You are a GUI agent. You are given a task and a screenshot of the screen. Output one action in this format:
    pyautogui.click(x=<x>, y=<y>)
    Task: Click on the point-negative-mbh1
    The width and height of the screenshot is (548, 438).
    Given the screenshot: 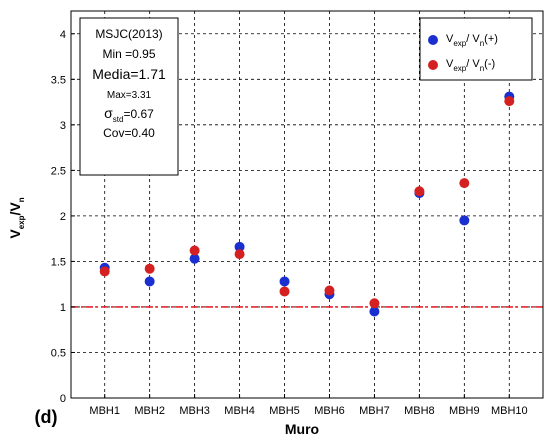 What is the action you would take?
    pyautogui.click(x=104, y=271)
    